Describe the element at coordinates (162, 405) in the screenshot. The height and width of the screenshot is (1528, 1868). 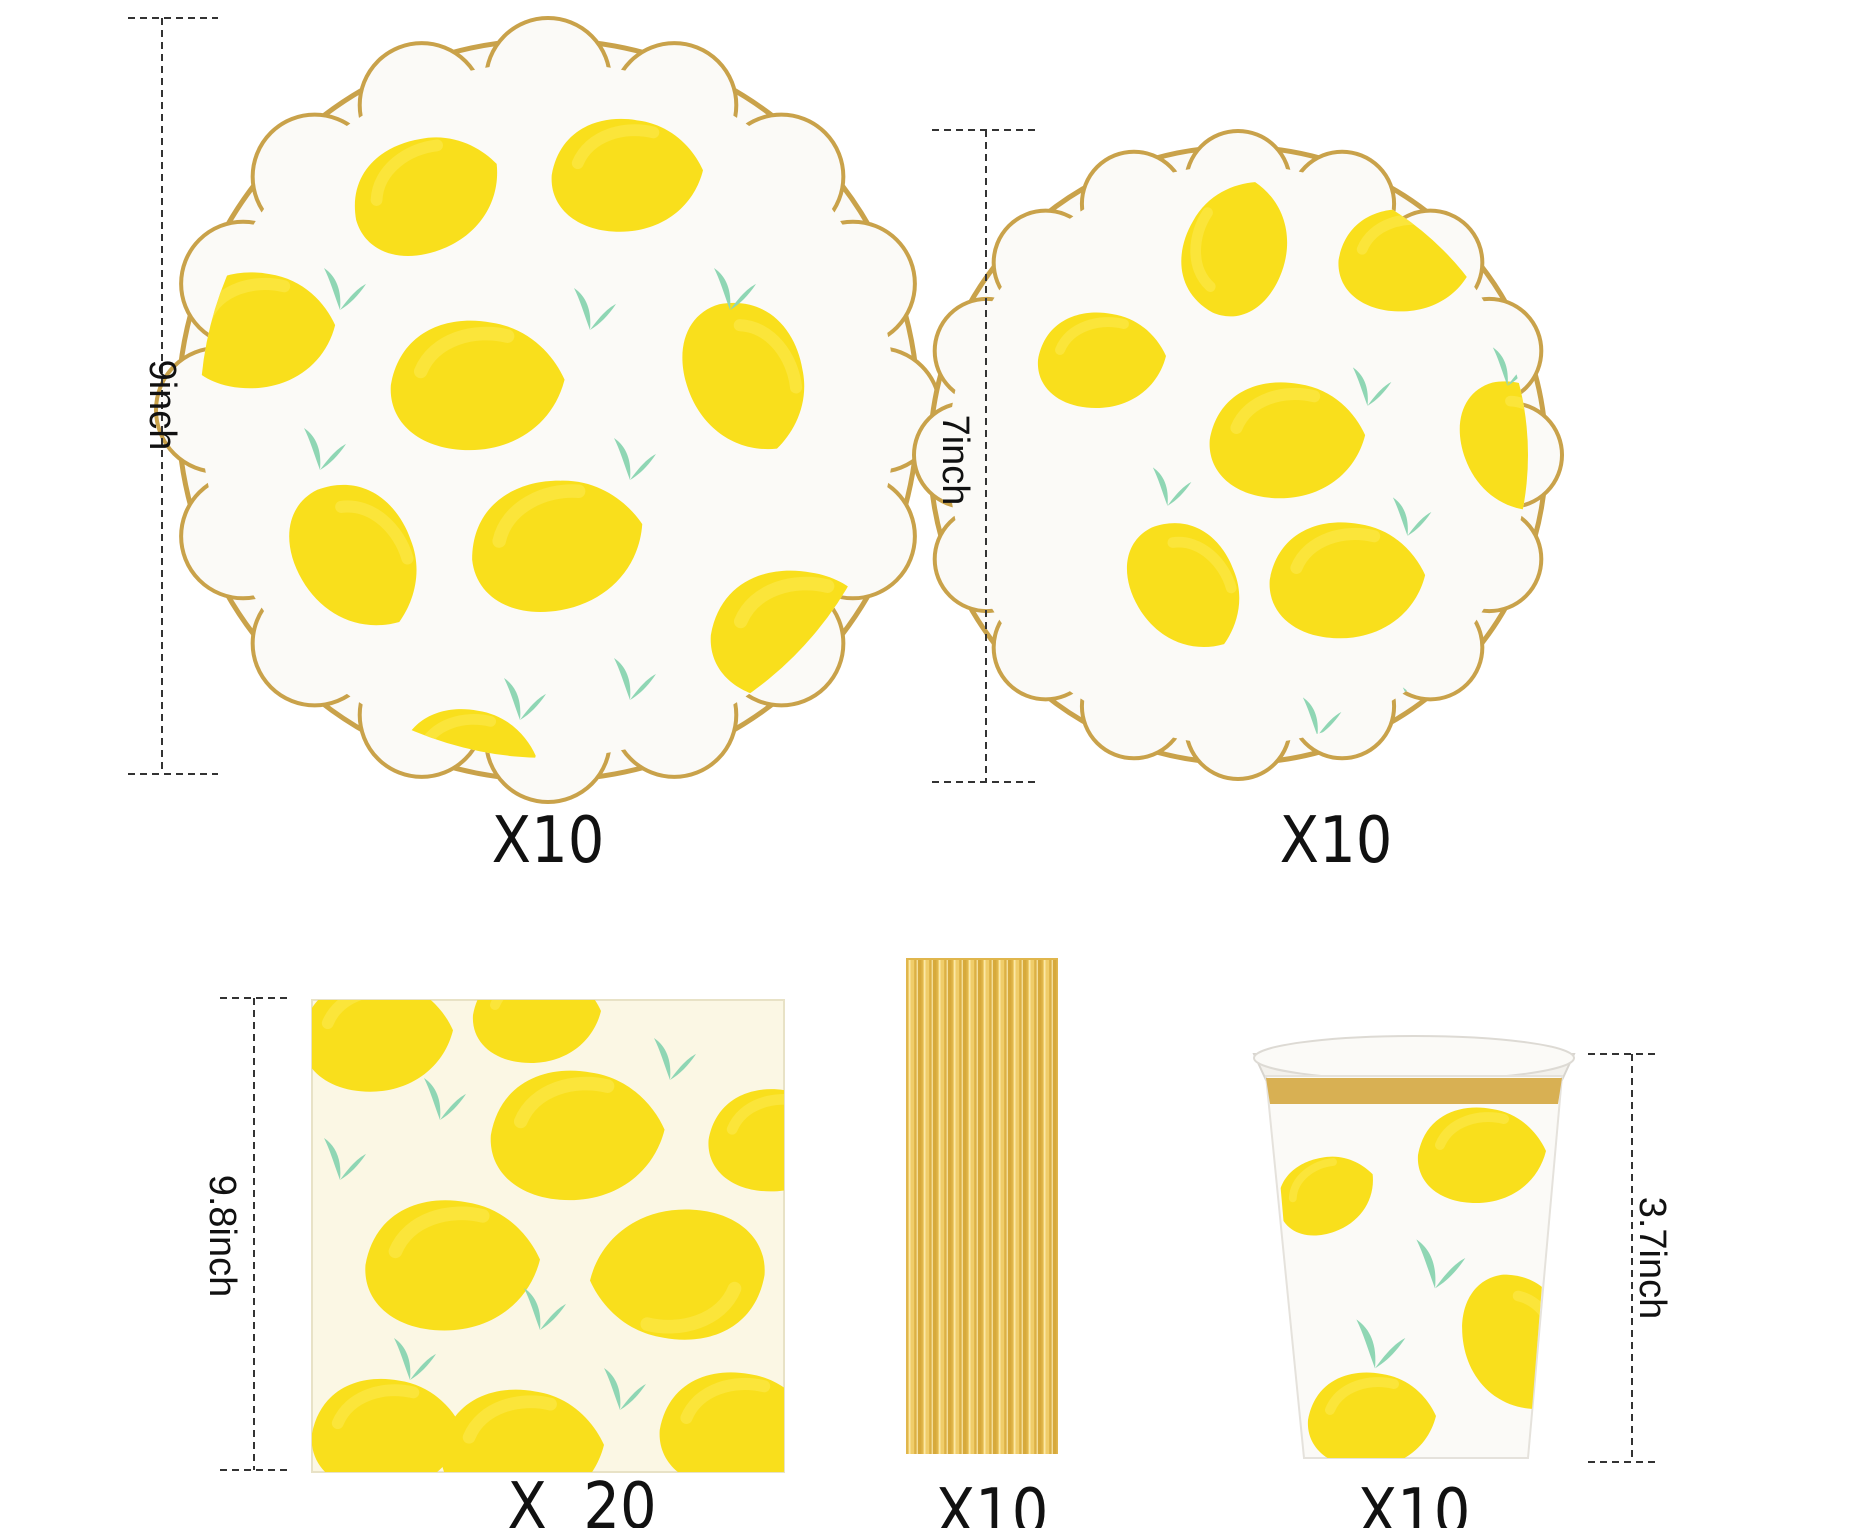
I see `large-plate-dimension-label: 9inch` at that location.